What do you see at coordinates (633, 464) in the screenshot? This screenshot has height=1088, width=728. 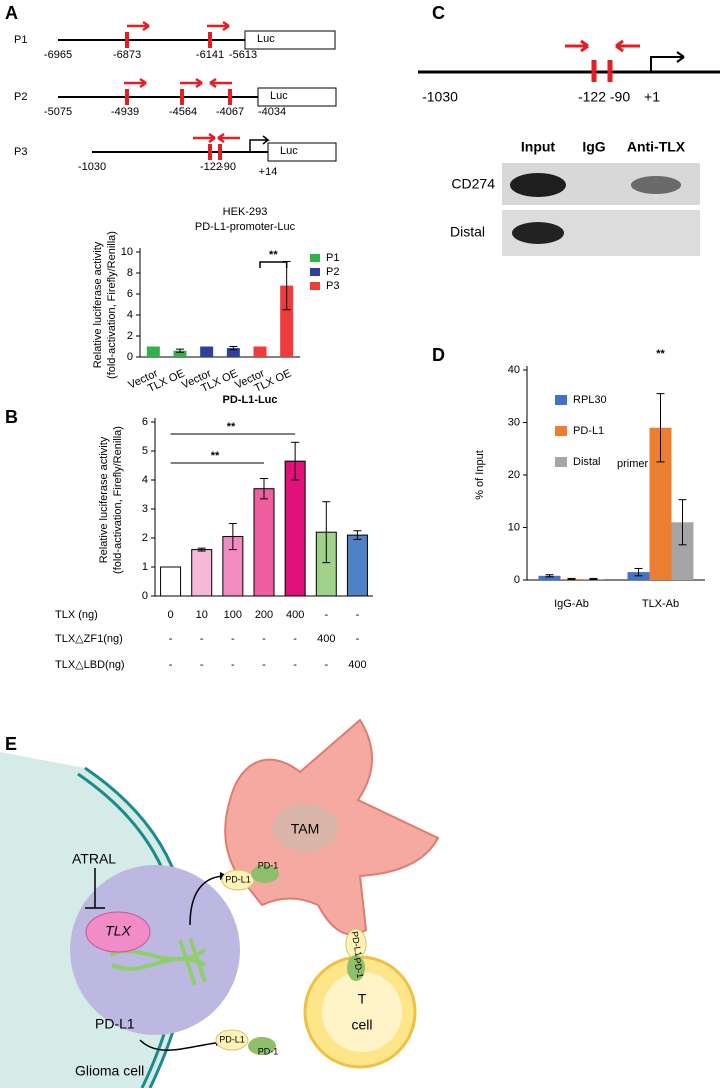 I see `annotation: primer` at bounding box center [633, 464].